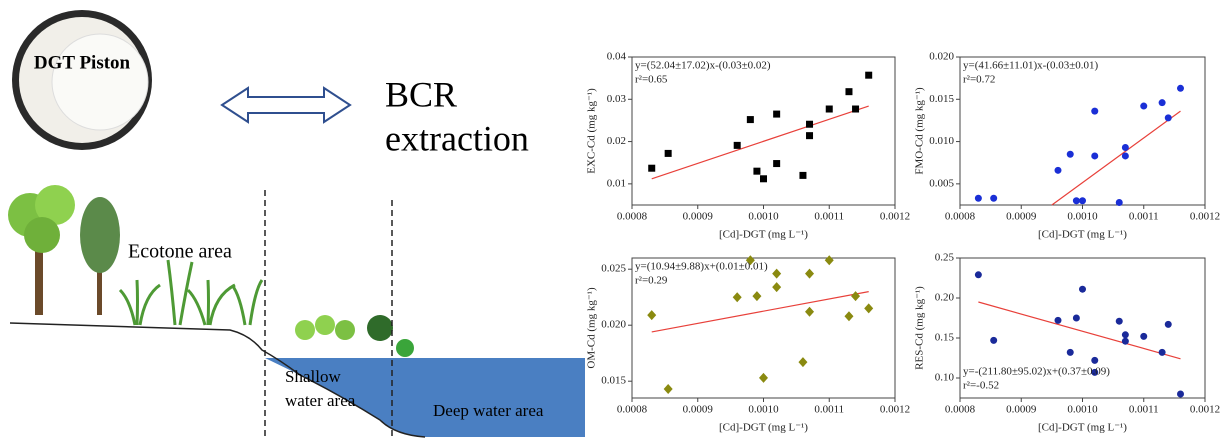  I want to click on water, so click(425, 397).